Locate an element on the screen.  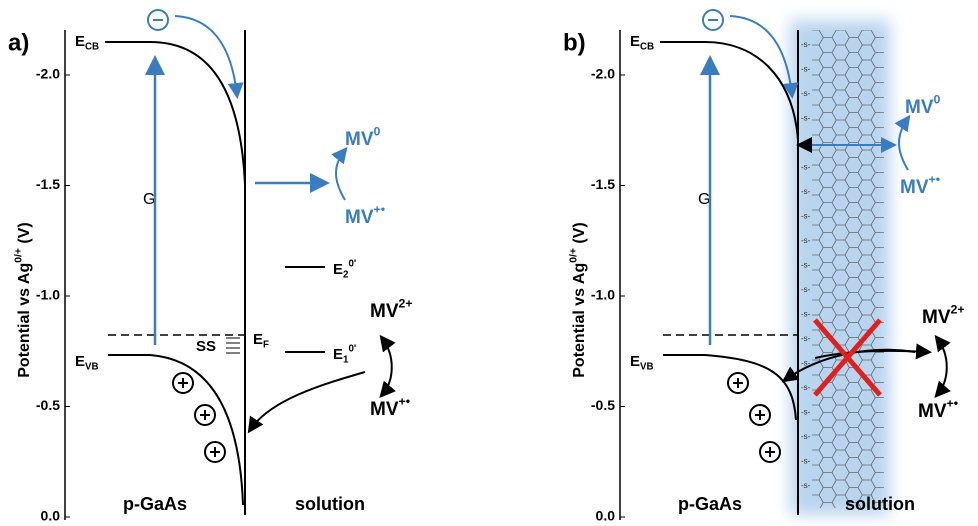
conduction-band is located at coordinates (729, 91).